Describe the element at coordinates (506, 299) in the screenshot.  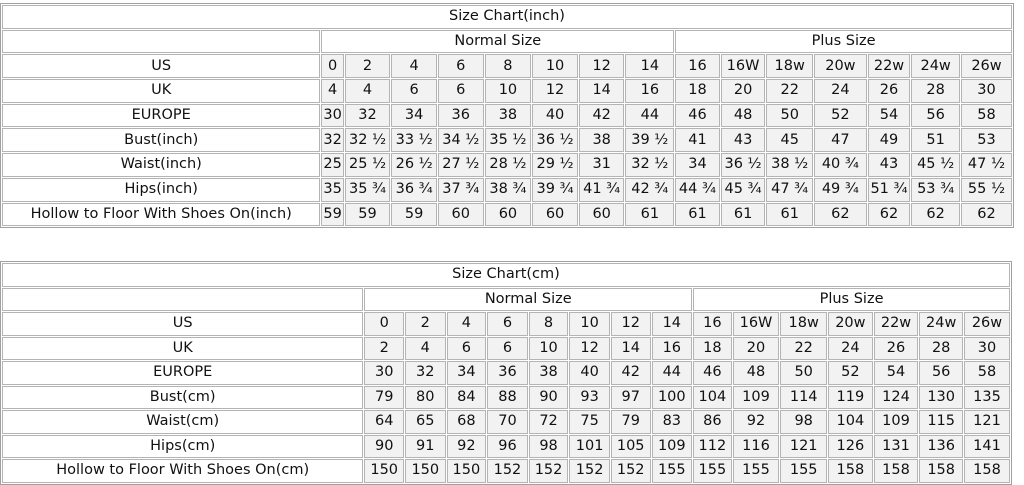
I see `group-row: Normal Size Plus Size` at that location.